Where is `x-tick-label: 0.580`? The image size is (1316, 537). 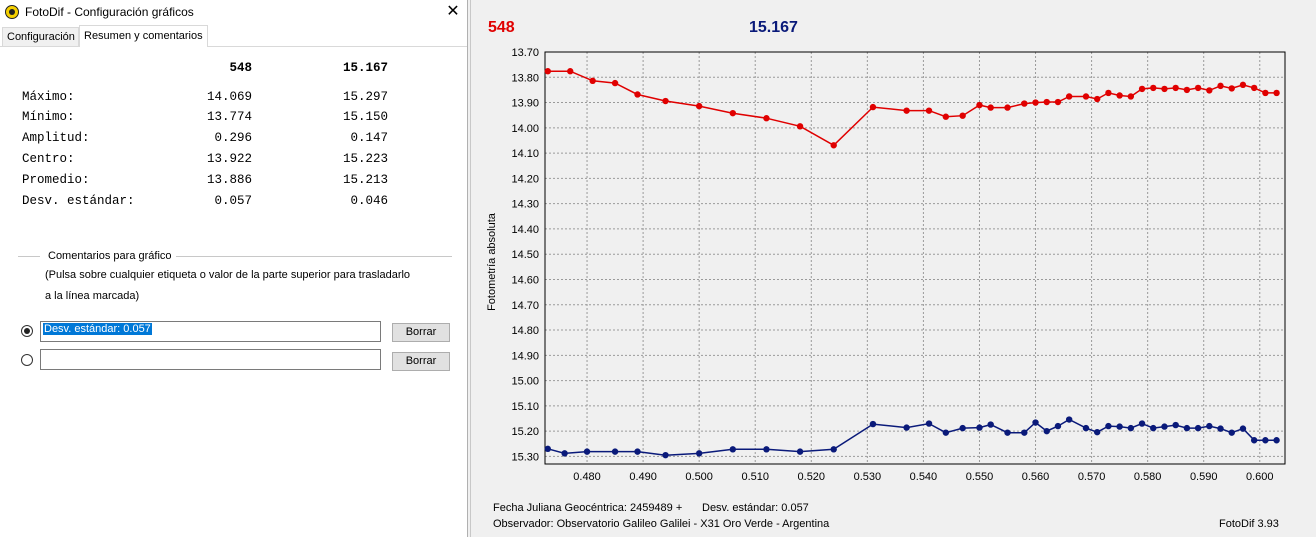 x-tick-label: 0.580 is located at coordinates (1148, 477).